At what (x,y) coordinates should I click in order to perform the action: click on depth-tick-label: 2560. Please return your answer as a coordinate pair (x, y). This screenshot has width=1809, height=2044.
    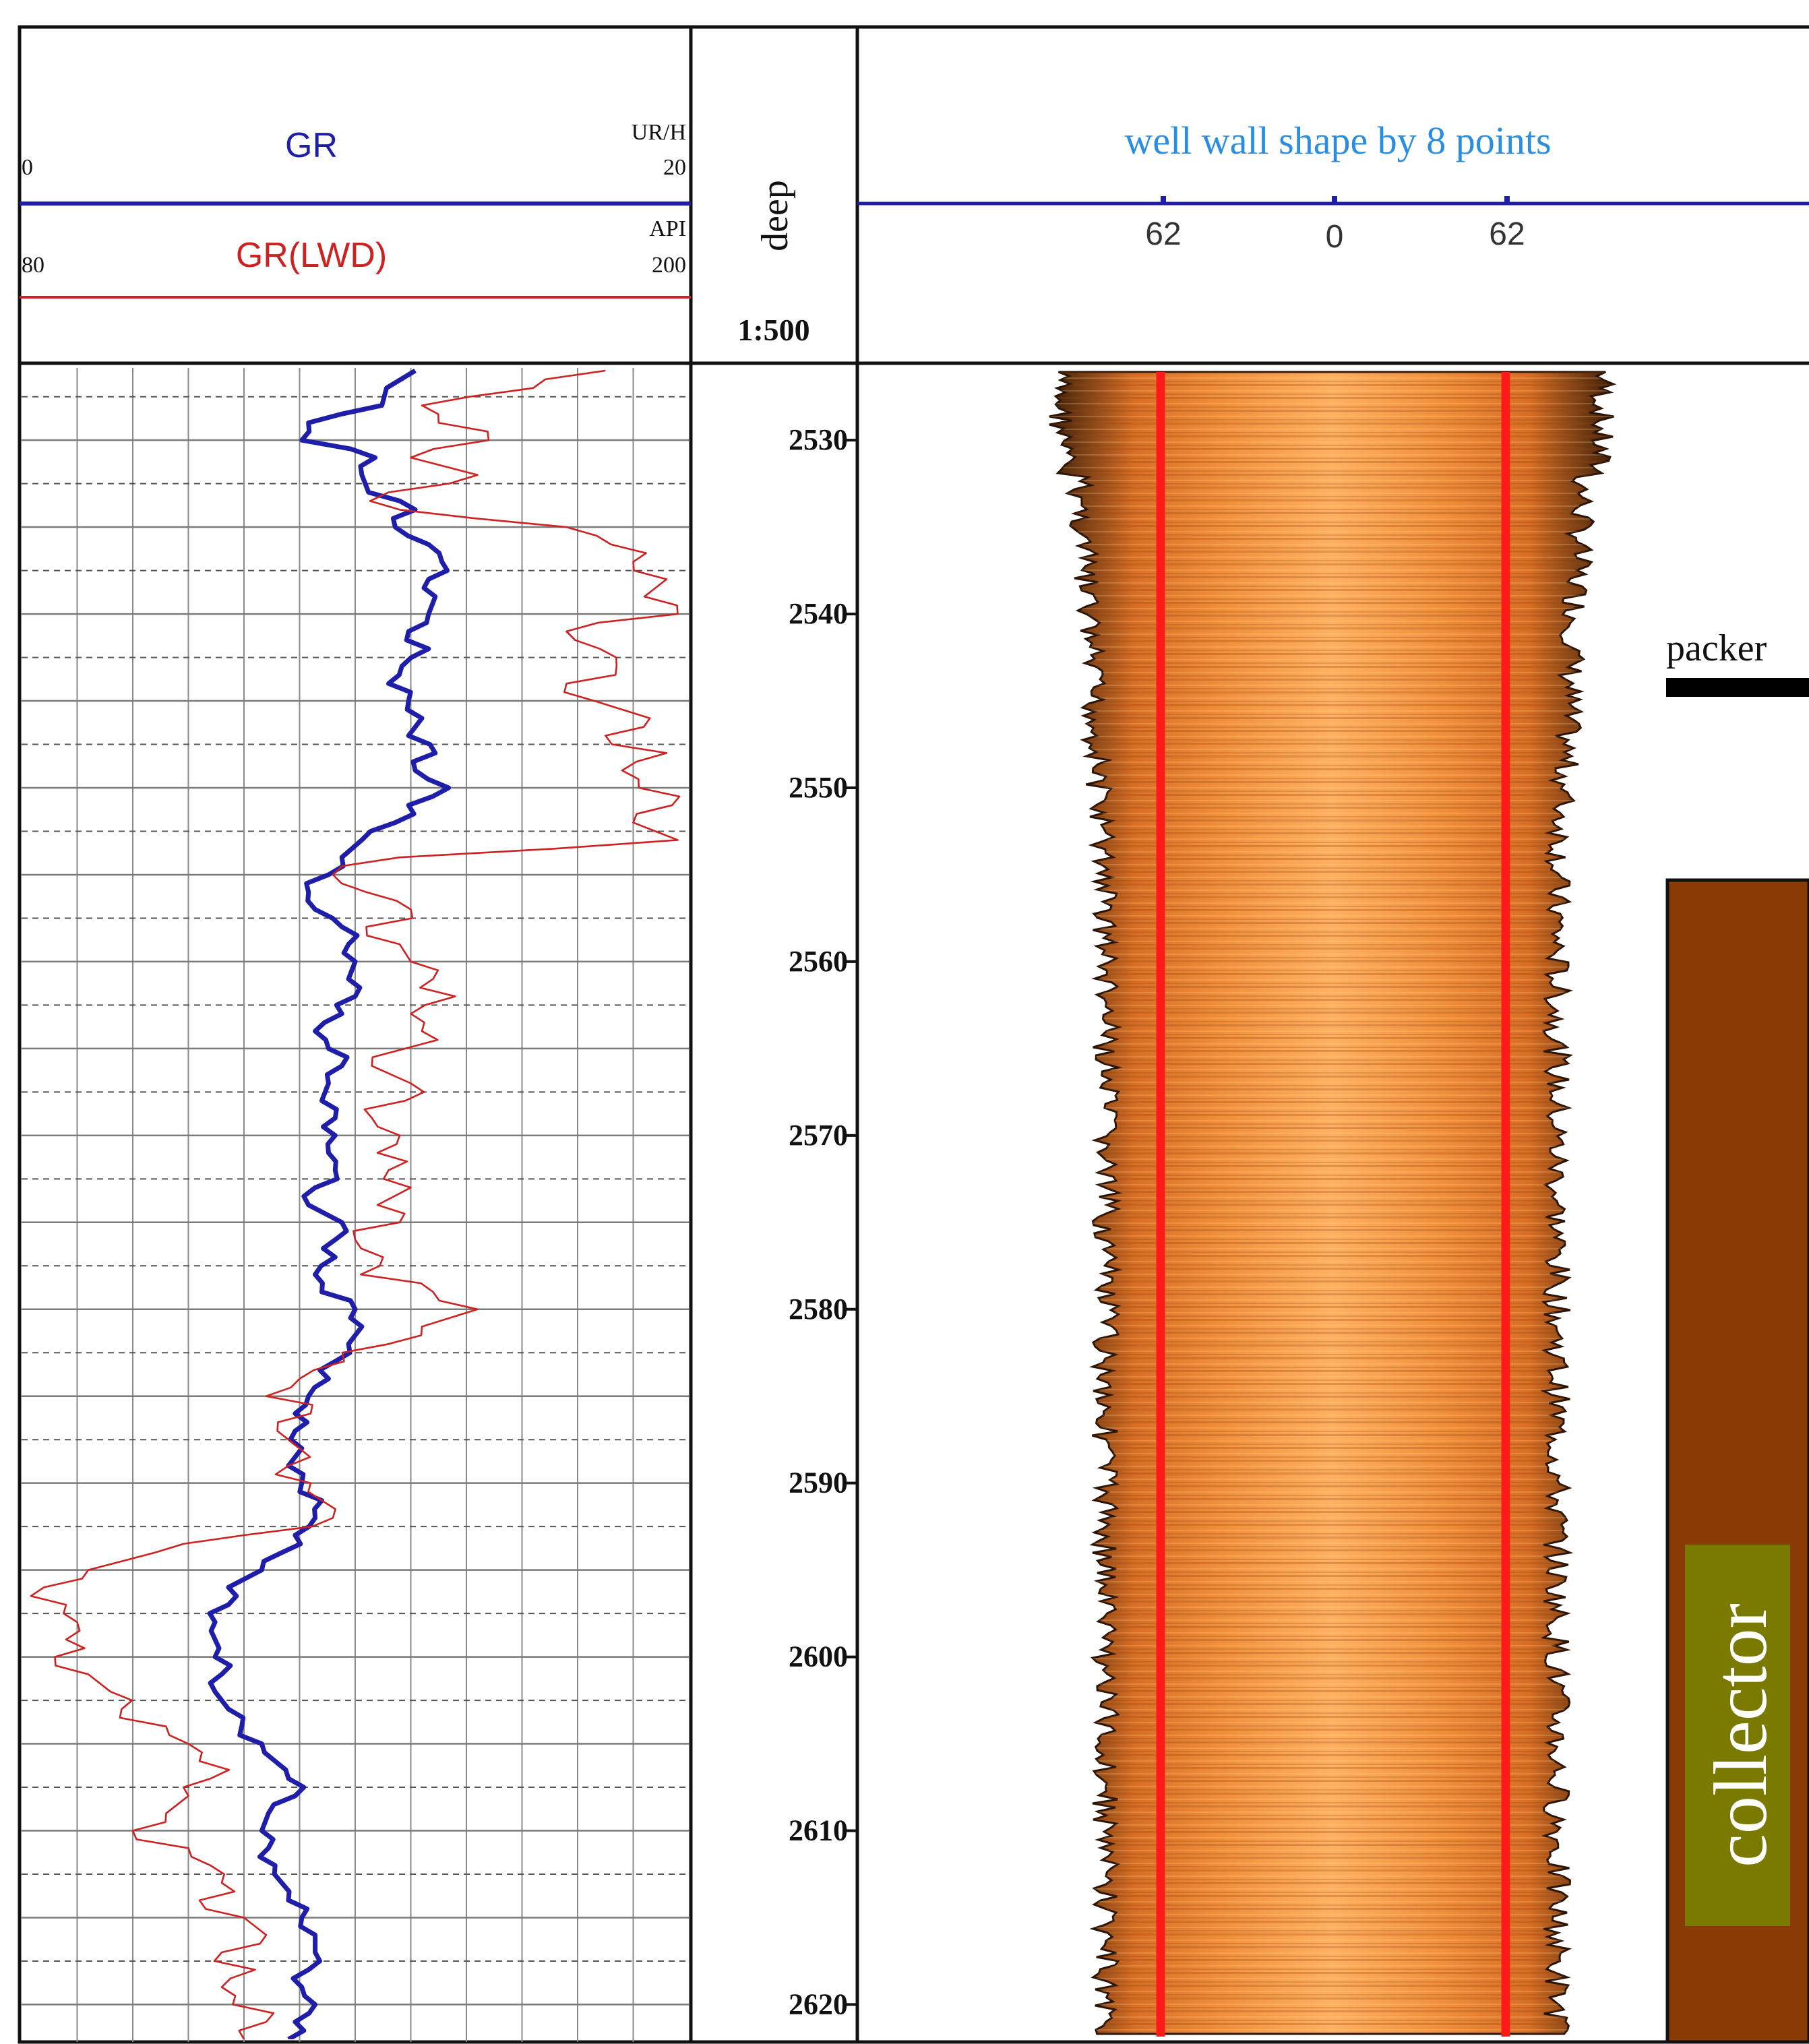
    Looking at the image, I should click on (818, 961).